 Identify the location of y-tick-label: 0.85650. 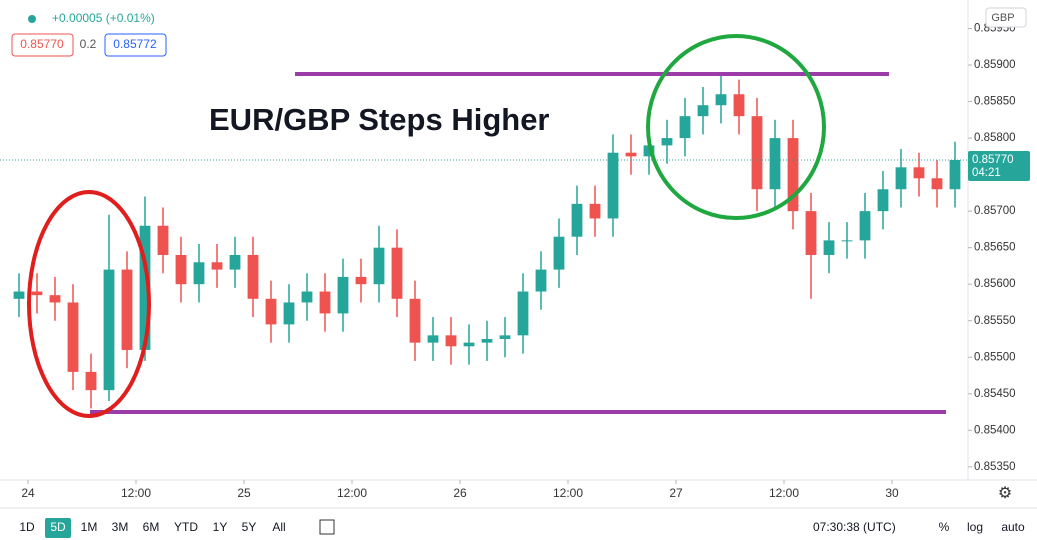
(995, 248).